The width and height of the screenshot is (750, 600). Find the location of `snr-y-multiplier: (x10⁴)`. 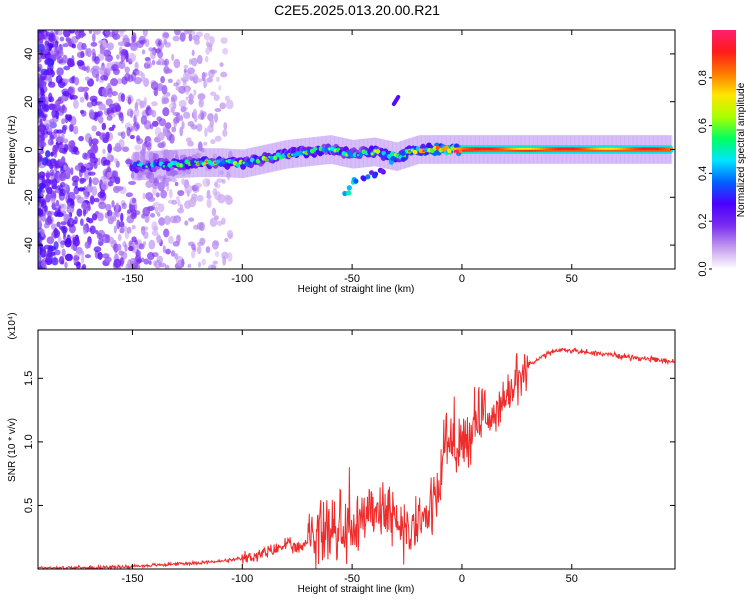

snr-y-multiplier: (x10⁴) is located at coordinates (12, 325).